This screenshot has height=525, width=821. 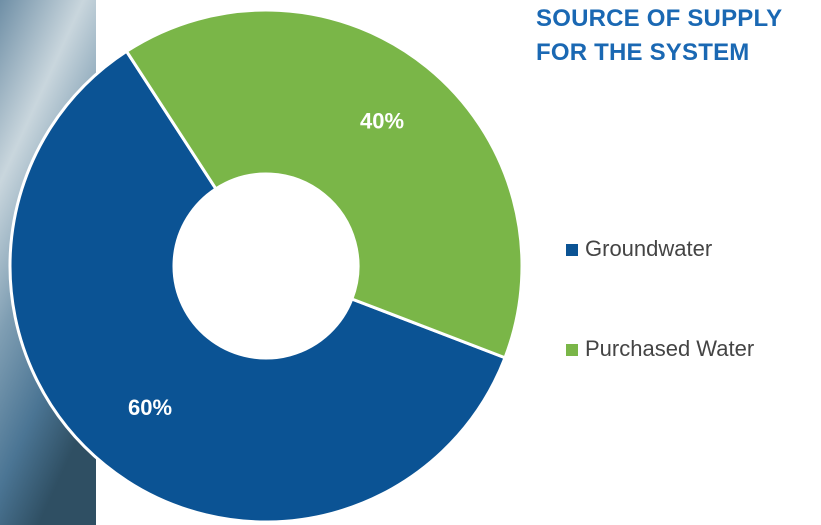 What do you see at coordinates (150, 407) in the screenshot?
I see `data-label: 60%` at bounding box center [150, 407].